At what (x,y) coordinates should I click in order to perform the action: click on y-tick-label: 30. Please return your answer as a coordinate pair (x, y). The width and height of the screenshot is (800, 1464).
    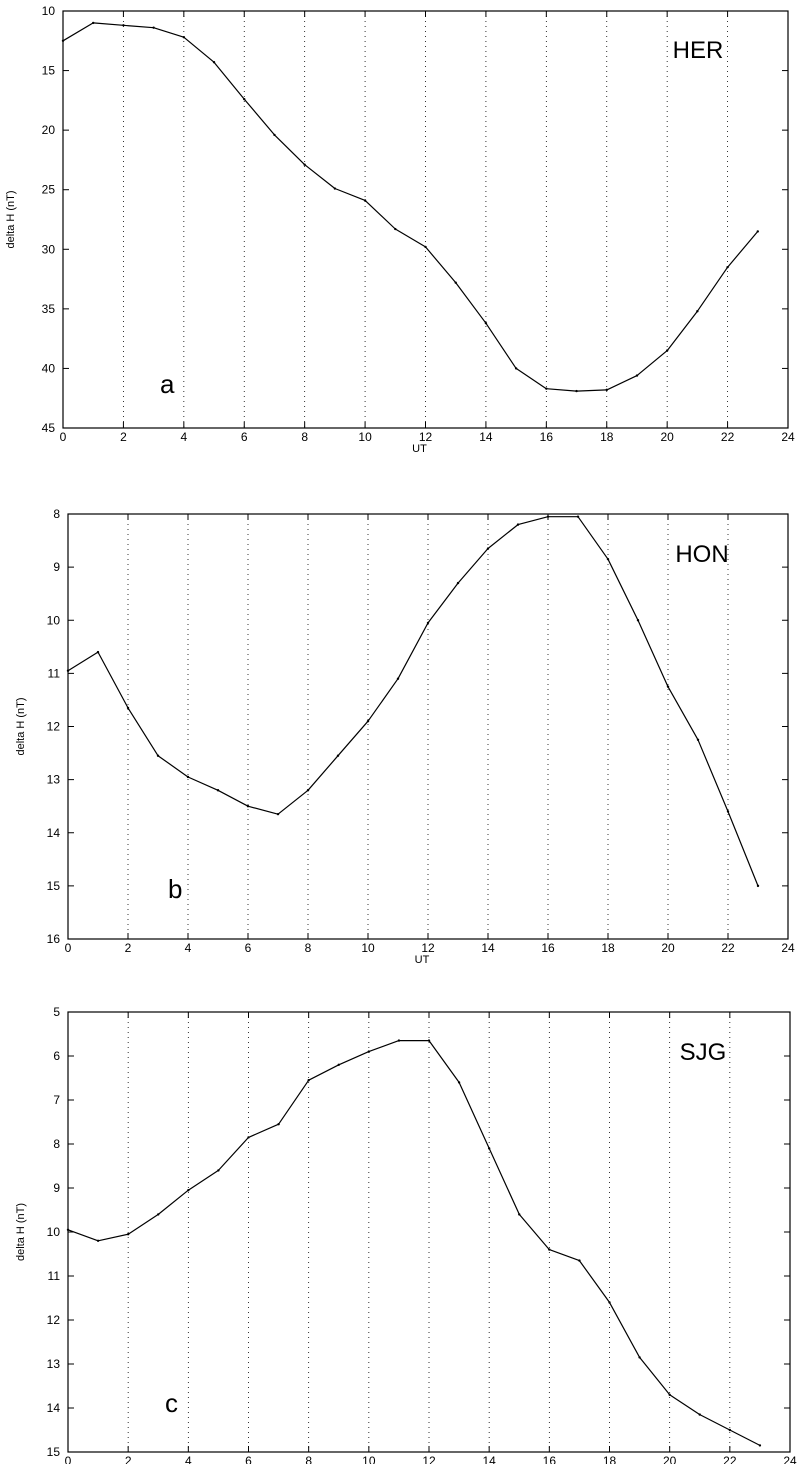
    Looking at the image, I should click on (49, 249).